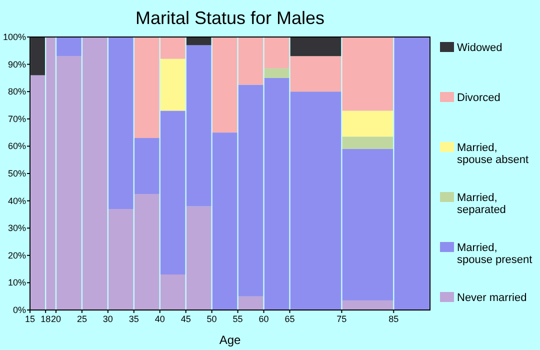 This screenshot has width=540, height=350. I want to click on x-tick-label: 65, so click(289, 319).